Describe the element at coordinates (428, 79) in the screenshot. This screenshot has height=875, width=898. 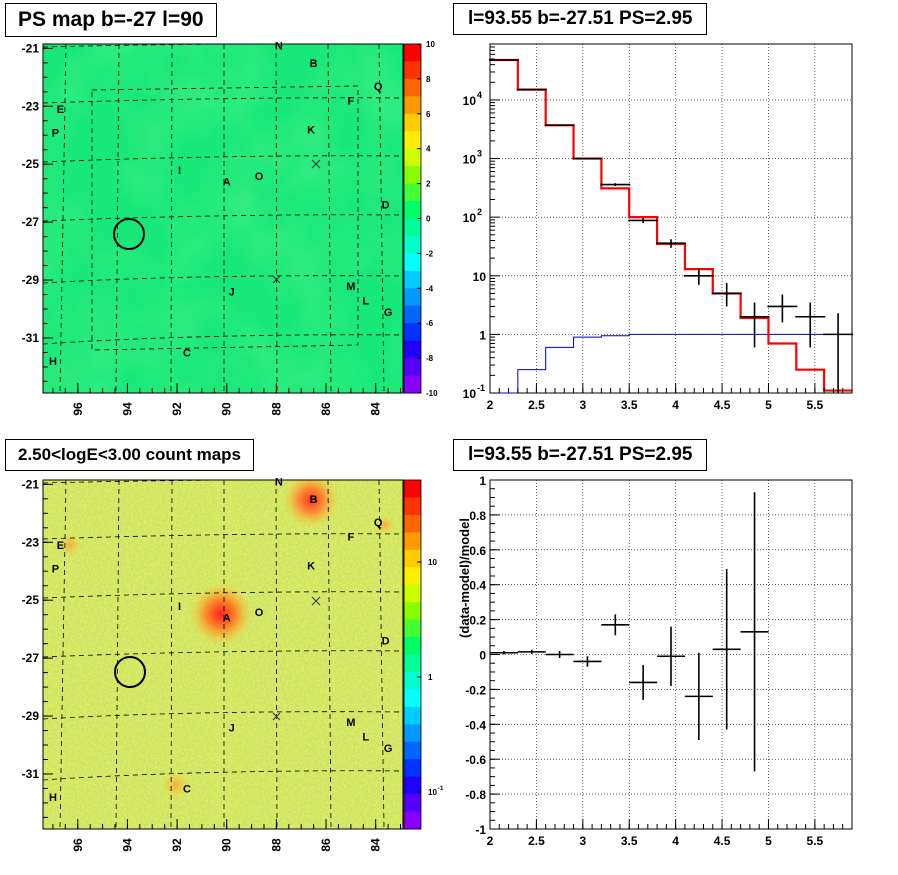
I see `ps-map-colorbar-tick: 8` at that location.